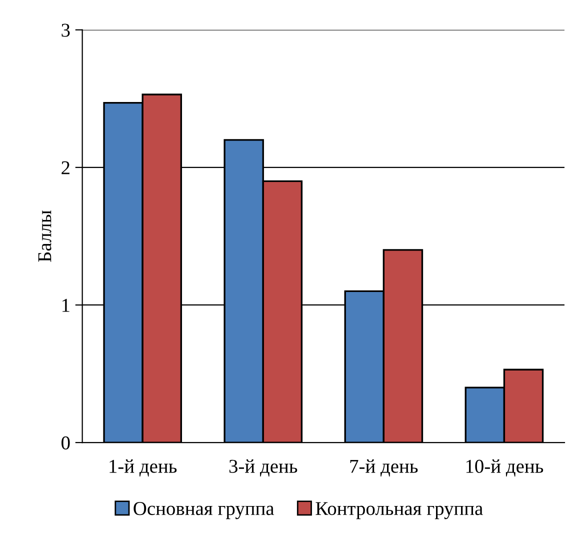 This screenshot has width=588, height=543. Describe the element at coordinates (204, 511) in the screenshot. I see `legend-label: Основная группа` at that location.